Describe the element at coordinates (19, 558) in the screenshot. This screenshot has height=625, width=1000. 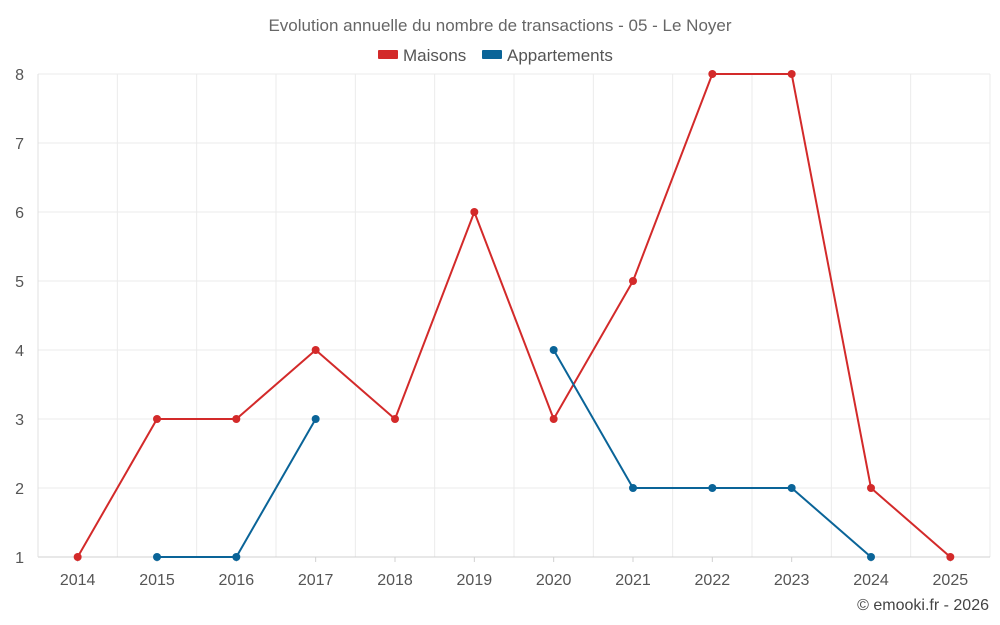
I see `y-tick-label: 1` at that location.